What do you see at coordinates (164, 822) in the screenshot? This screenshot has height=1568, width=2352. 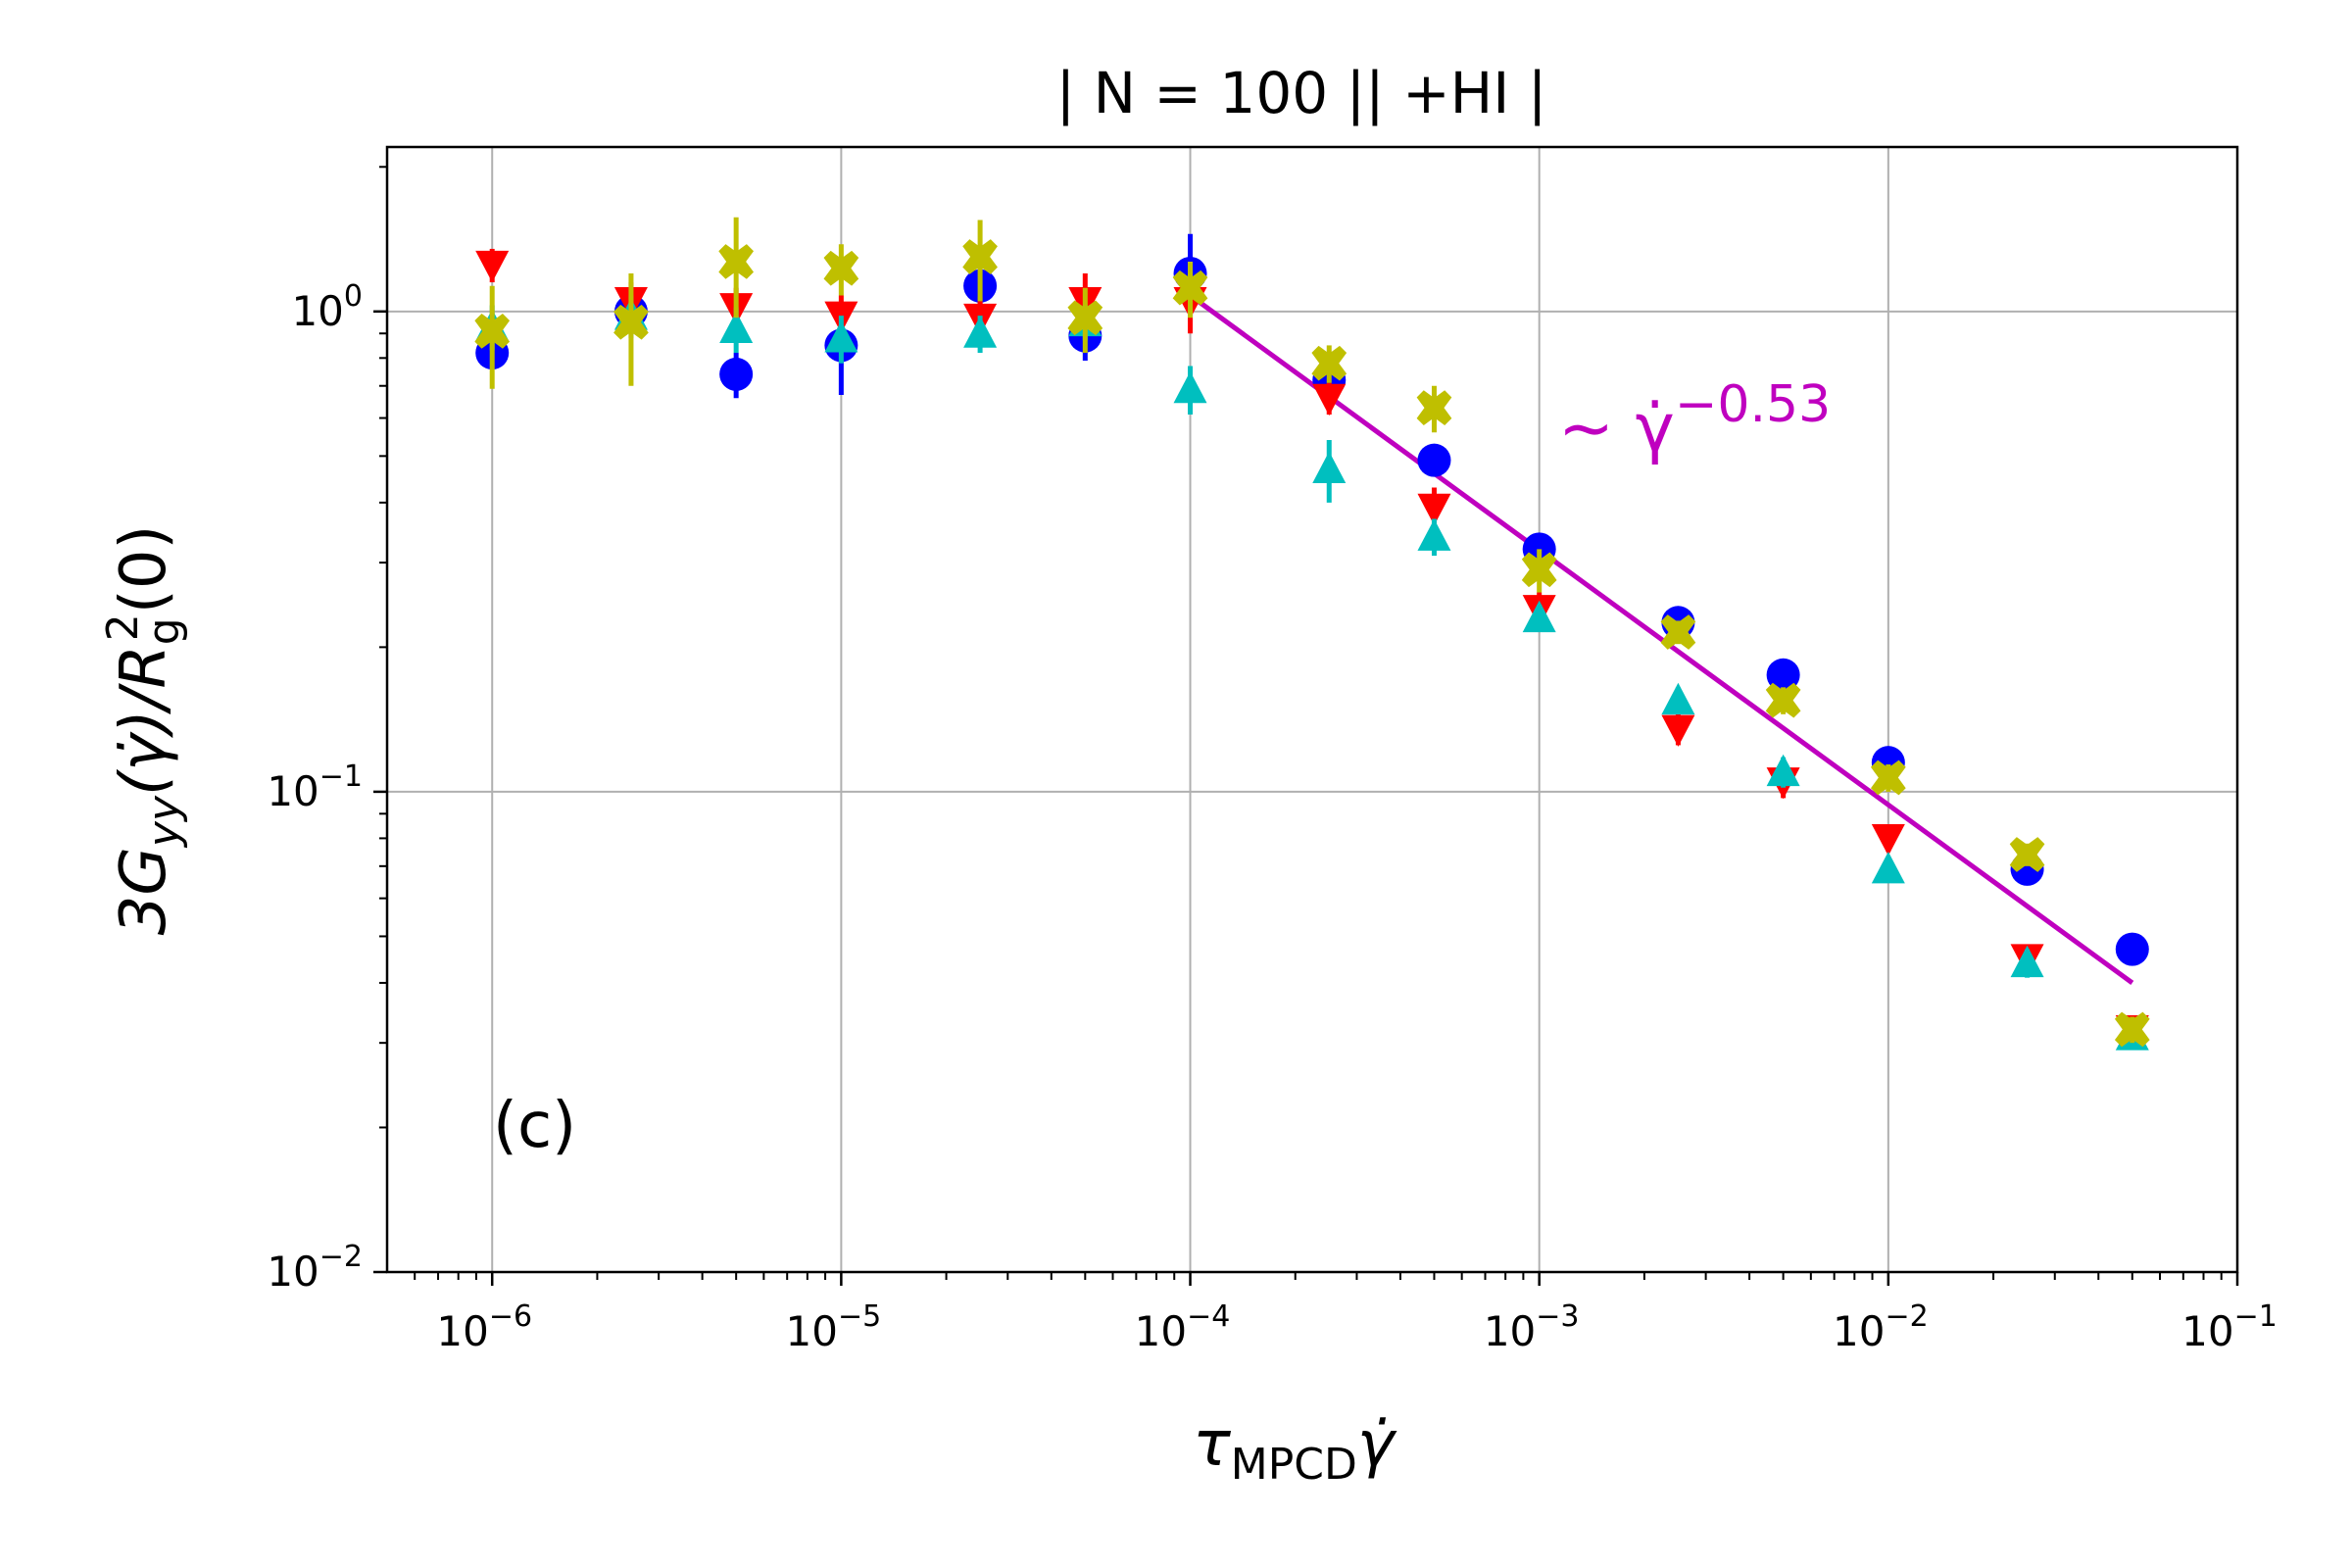 I see `y-axis-subscript: yy` at bounding box center [164, 822].